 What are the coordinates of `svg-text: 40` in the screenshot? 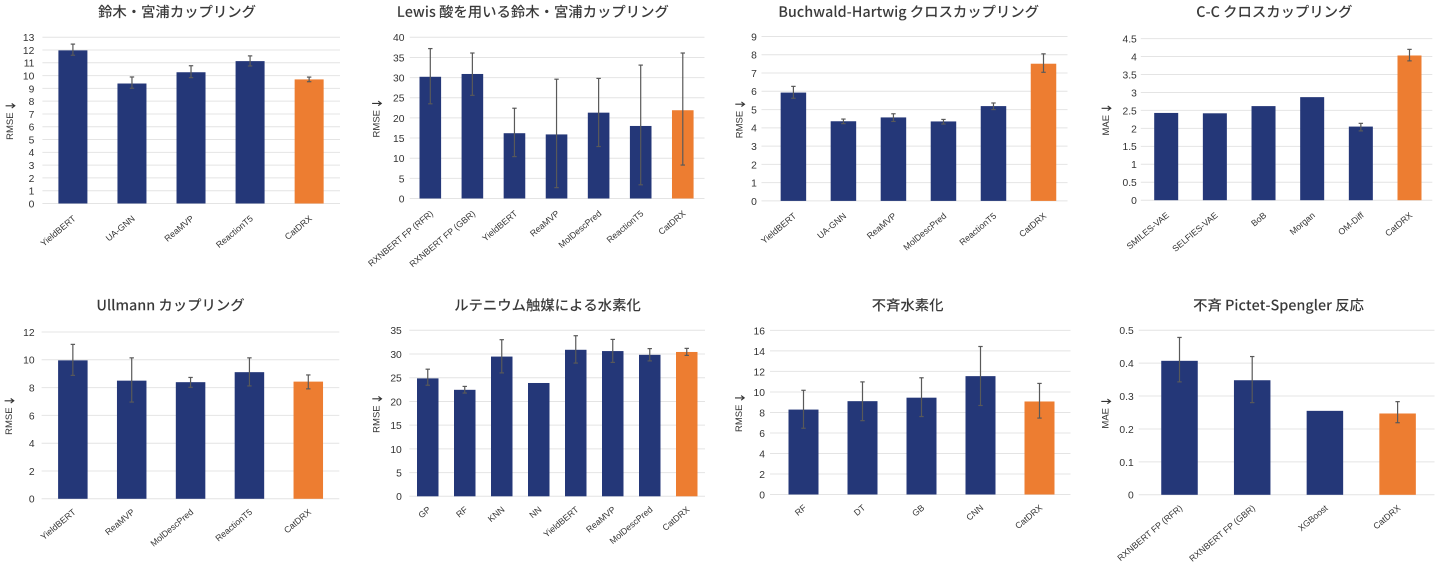 It's located at (399, 38).